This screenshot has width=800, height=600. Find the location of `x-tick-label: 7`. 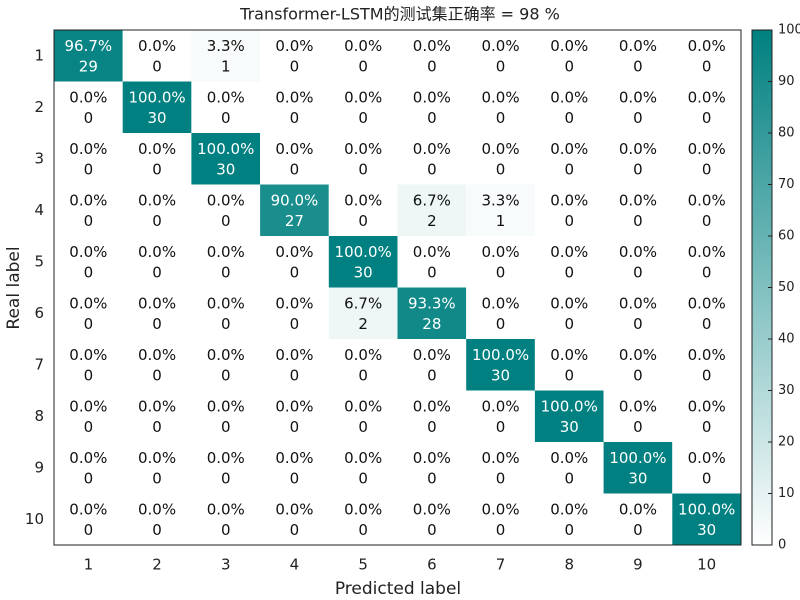

x-tick-label: 7 is located at coordinates (501, 565).